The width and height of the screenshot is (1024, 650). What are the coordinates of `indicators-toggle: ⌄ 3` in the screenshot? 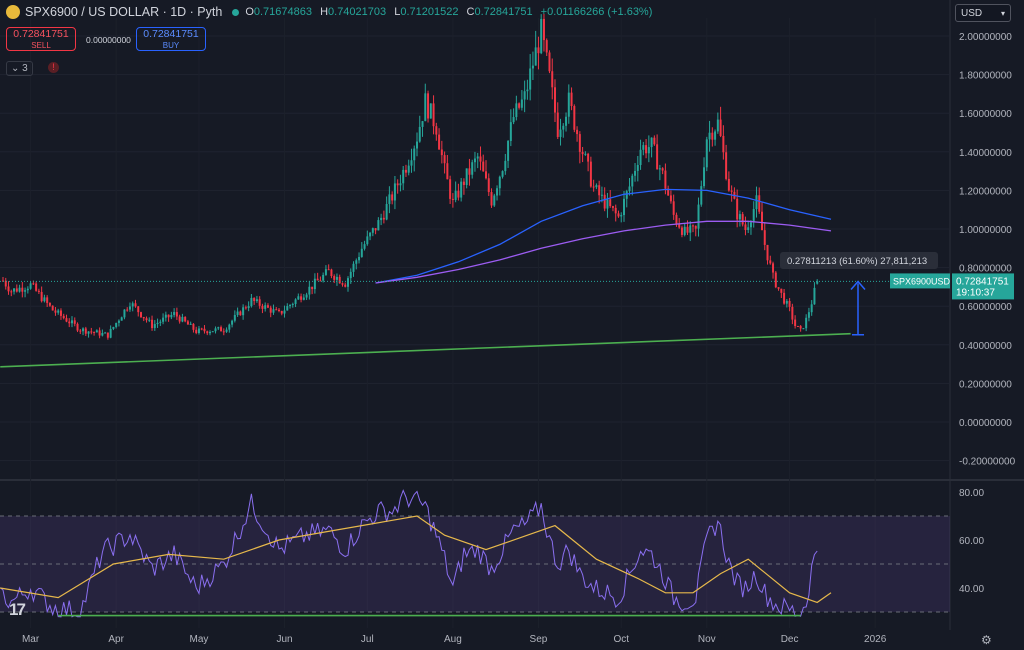 It's located at (19, 68).